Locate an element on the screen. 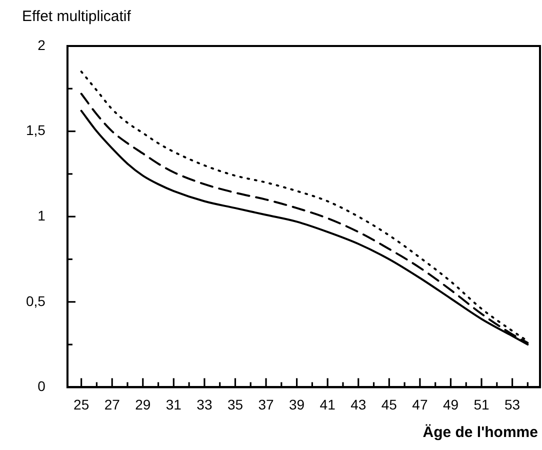 The image size is (542, 450). y-tick-label: 1 is located at coordinates (42, 215).